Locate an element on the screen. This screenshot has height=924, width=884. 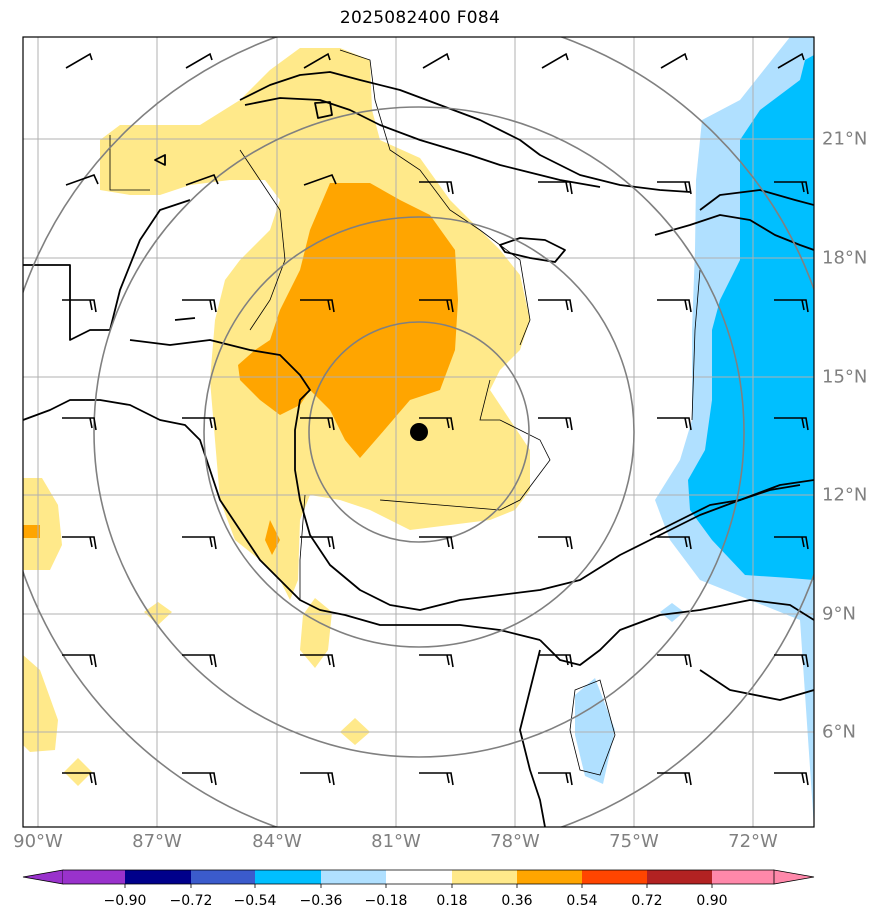
colorbar-tick-label: 0.54 is located at coordinates (582, 901).